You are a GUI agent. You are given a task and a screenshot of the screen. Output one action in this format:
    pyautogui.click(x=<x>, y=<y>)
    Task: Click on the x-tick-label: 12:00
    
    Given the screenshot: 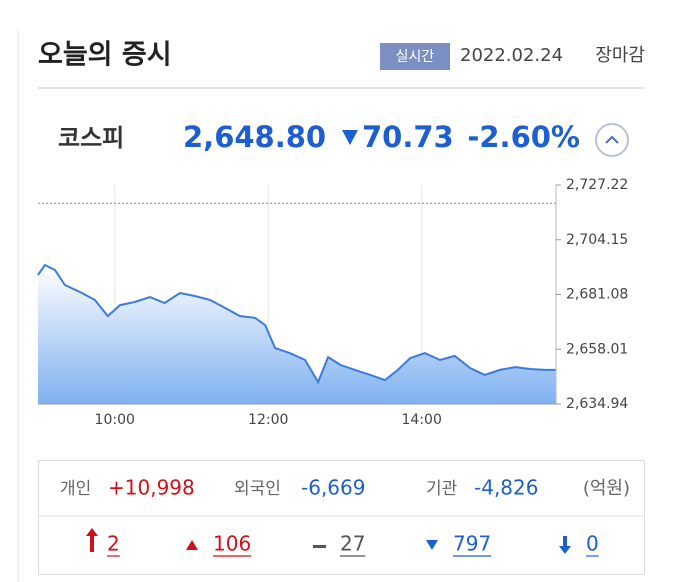 What is the action you would take?
    pyautogui.click(x=268, y=420)
    